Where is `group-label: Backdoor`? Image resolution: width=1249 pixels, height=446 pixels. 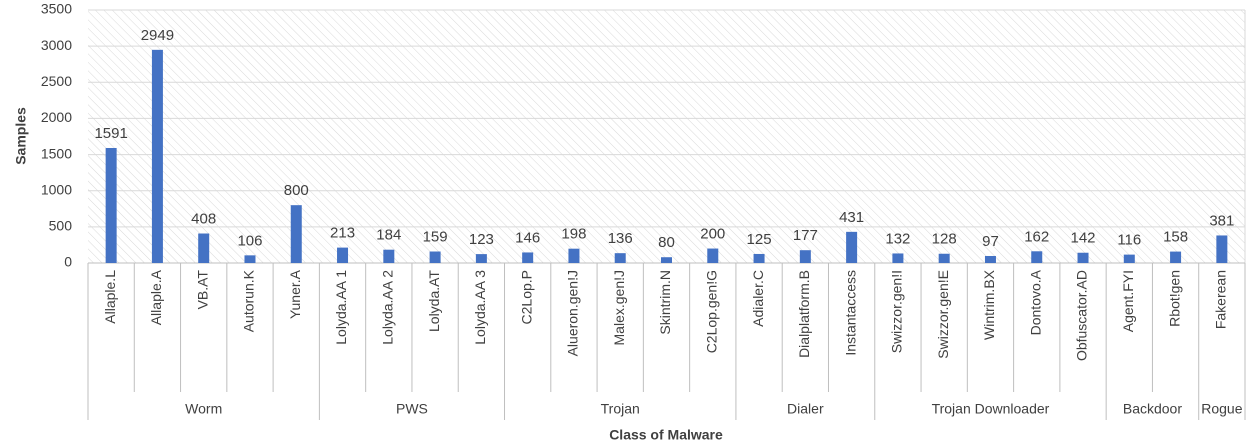
group-label: Backdoor is located at coordinates (1152, 409).